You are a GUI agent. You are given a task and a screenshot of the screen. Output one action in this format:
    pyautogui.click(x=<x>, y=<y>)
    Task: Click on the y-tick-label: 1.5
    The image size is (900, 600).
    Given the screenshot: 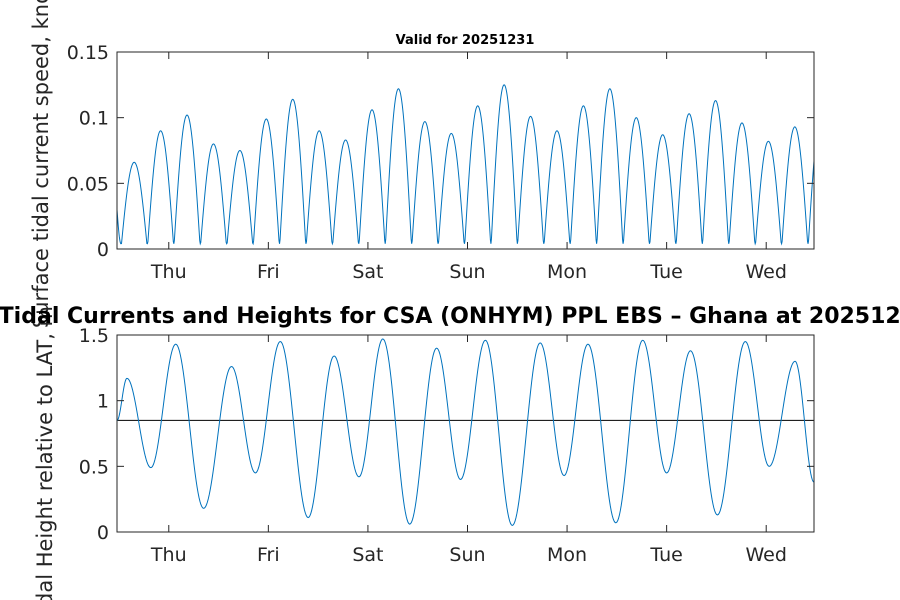 What is the action you would take?
    pyautogui.click(x=94, y=336)
    